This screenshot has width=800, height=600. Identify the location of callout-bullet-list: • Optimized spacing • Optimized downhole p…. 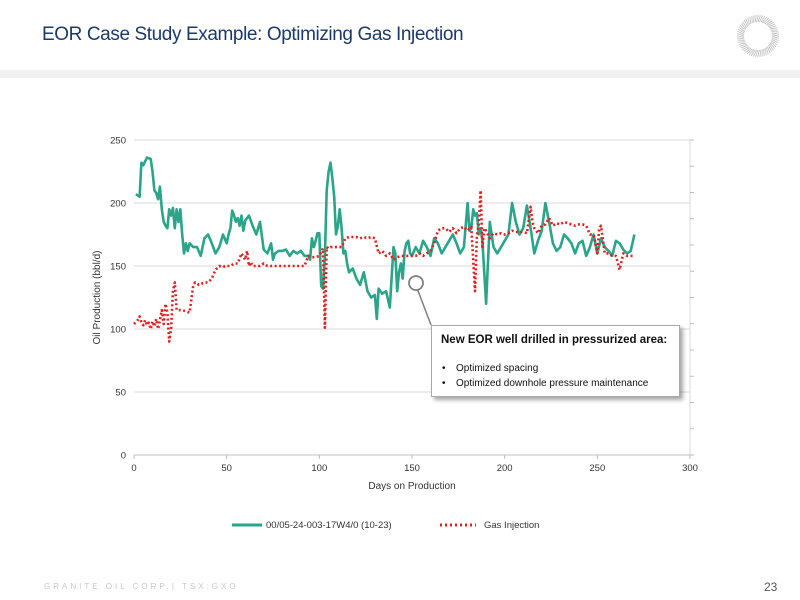
(545, 376).